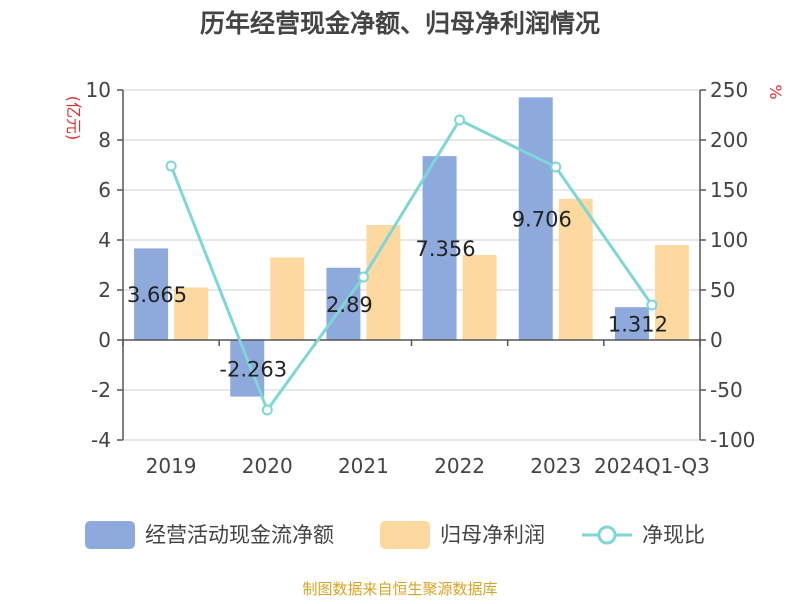 Image resolution: width=800 pixels, height=604 pixels. I want to click on x-axis-tick-label: 2020, so click(267, 466).